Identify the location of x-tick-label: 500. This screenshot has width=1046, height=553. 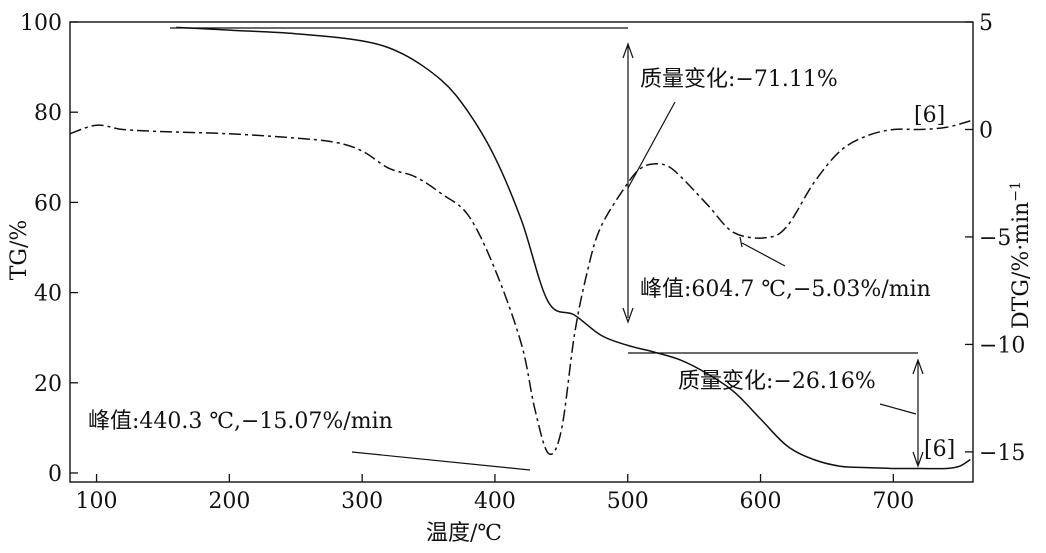
(628, 501).